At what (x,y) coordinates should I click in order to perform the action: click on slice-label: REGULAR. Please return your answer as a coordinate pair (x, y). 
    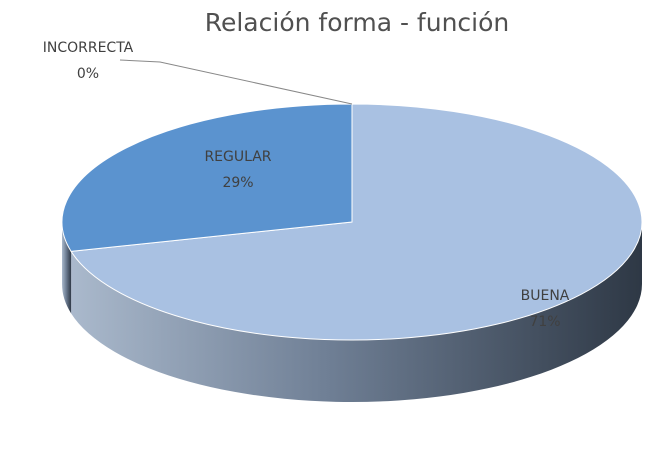
    Looking at the image, I should click on (237, 157).